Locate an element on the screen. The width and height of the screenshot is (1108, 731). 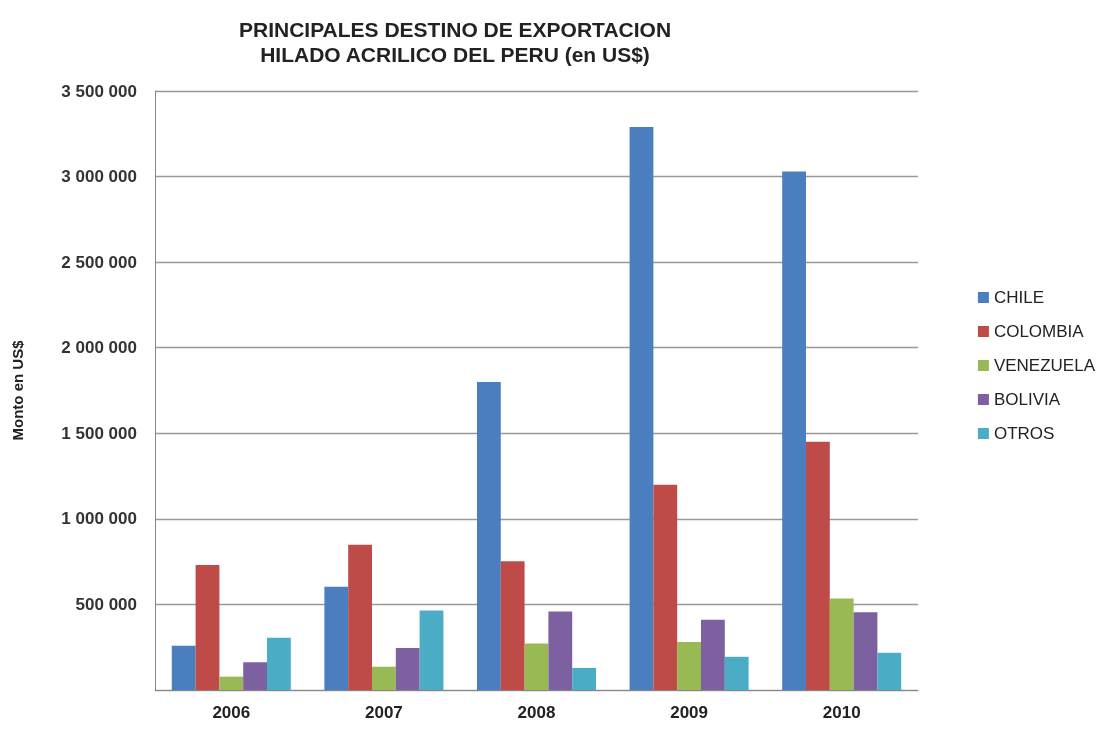
chart-title: PRINCIPALES DESTINO DE EXPORTACION HILADO ACRILICO DEL PERU (en US$) is located at coordinates (455, 42).